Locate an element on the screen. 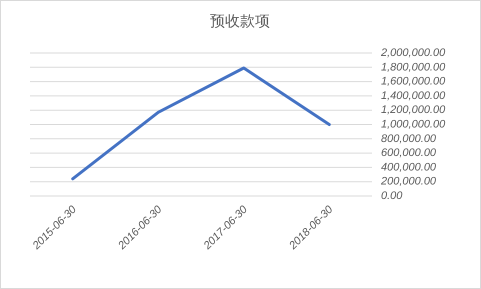  y-tick-label: 1,600,000.00 is located at coordinates (413, 82).